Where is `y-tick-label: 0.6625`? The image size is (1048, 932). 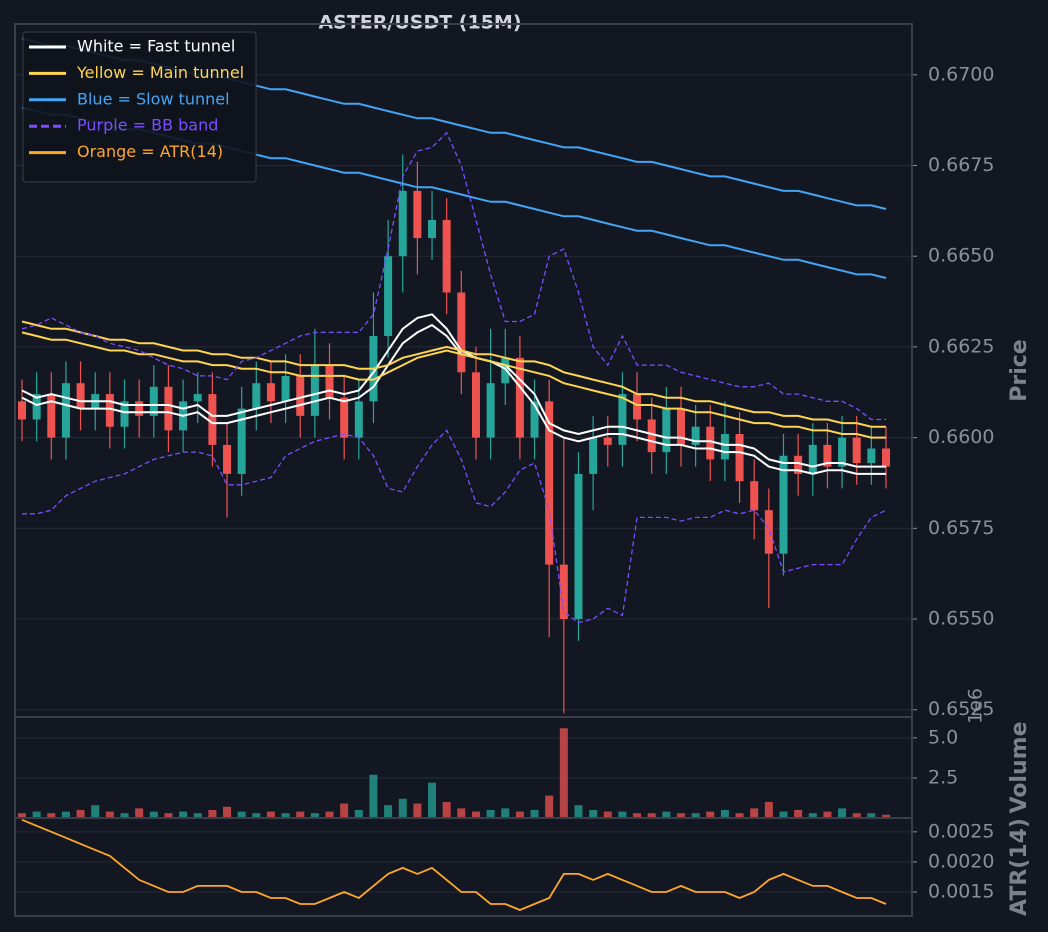
y-tick-label: 0.6625 is located at coordinates (961, 346).